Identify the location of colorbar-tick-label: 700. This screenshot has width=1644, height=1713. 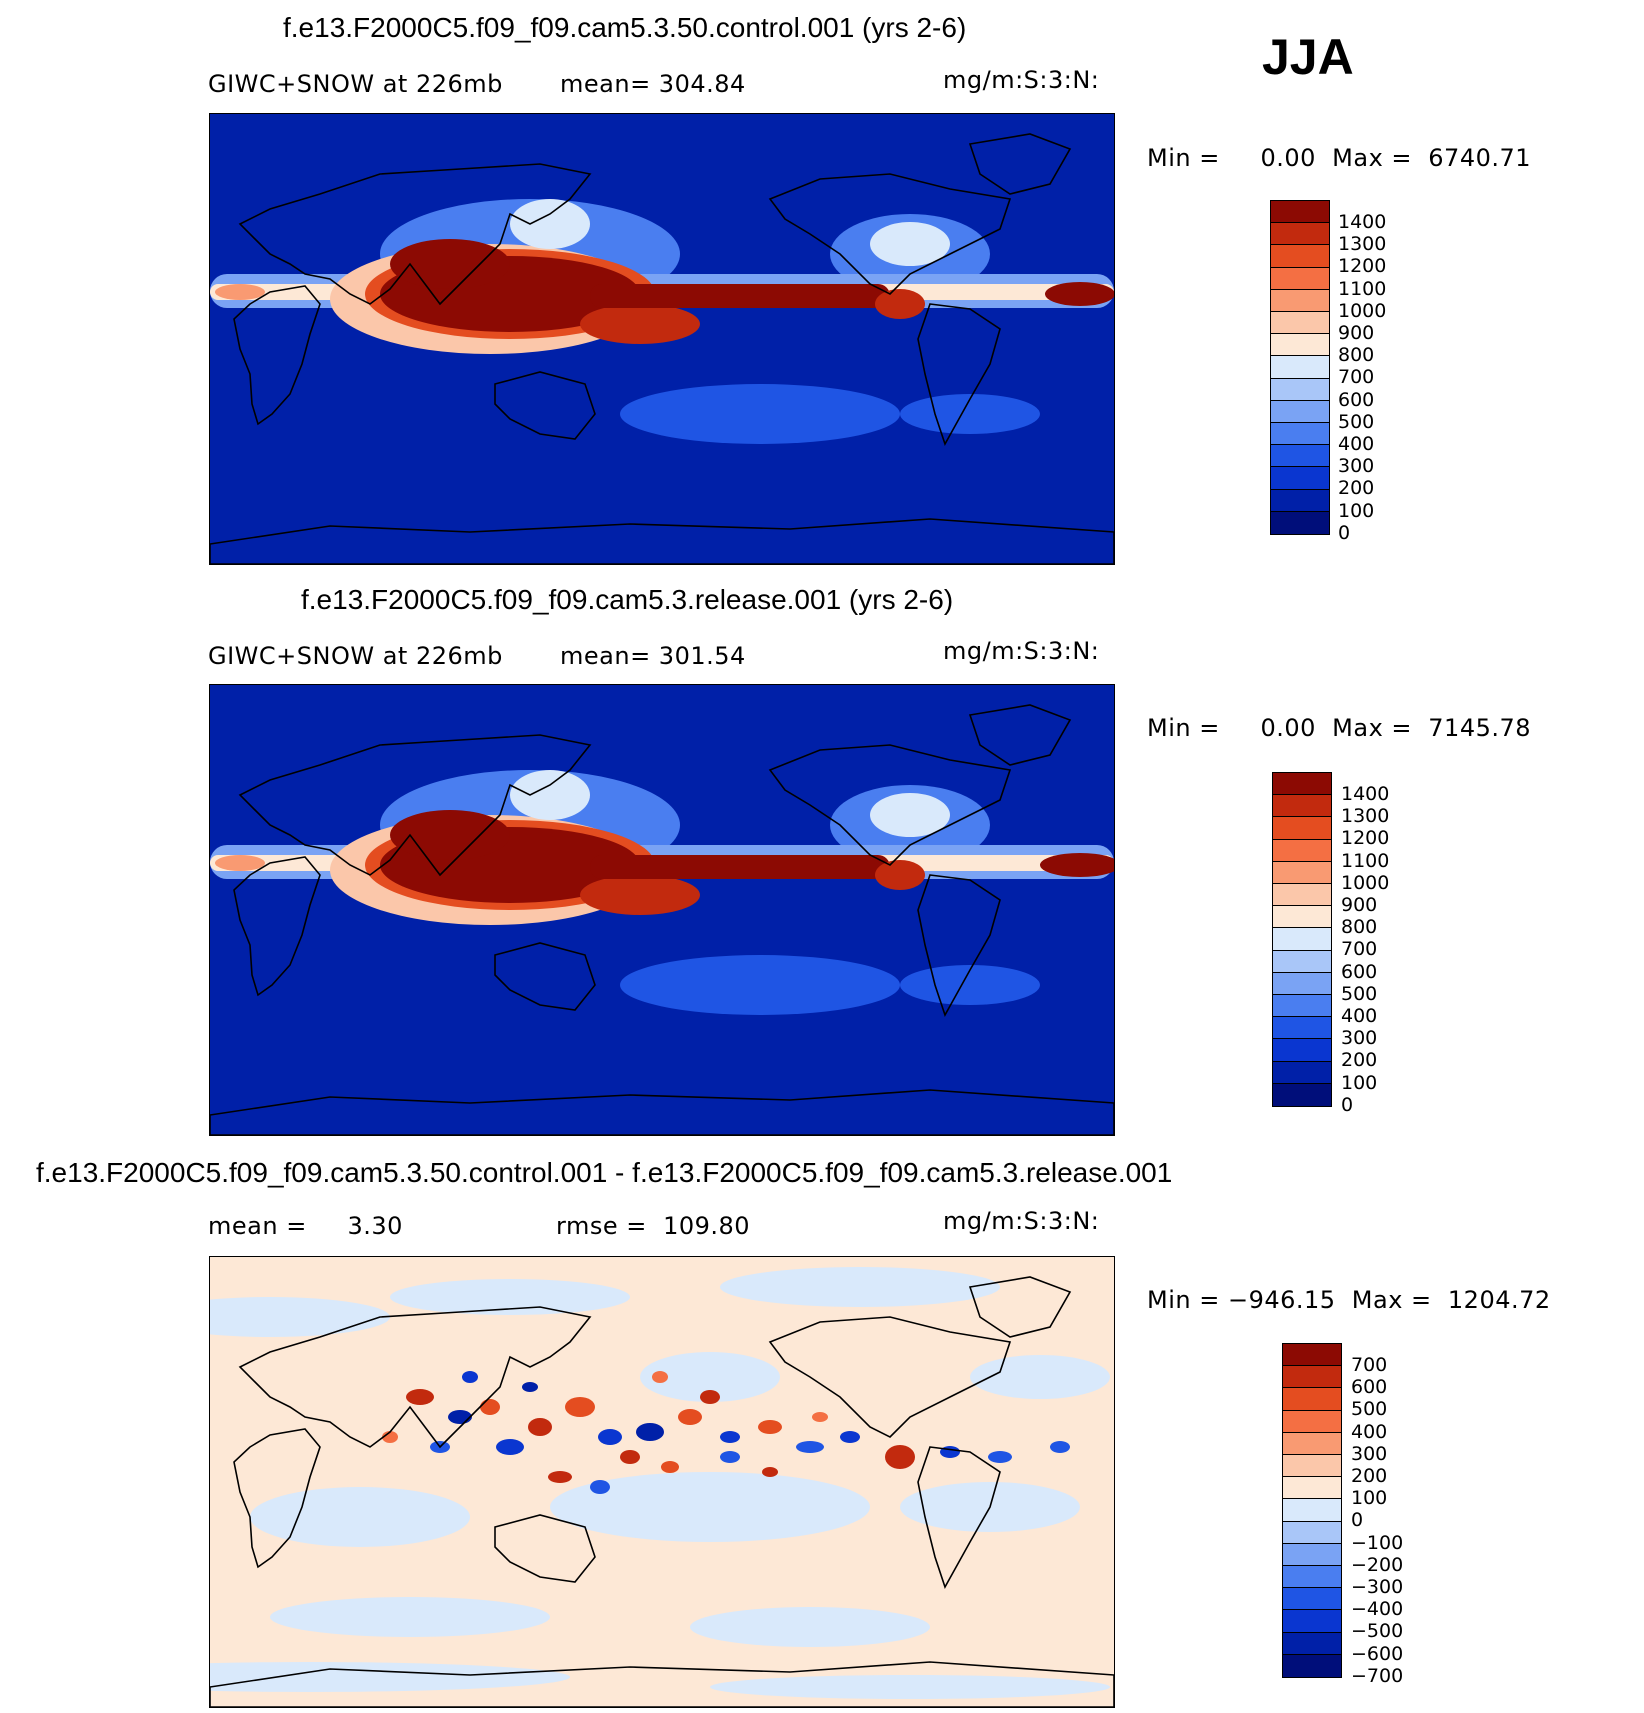
(1369, 1365).